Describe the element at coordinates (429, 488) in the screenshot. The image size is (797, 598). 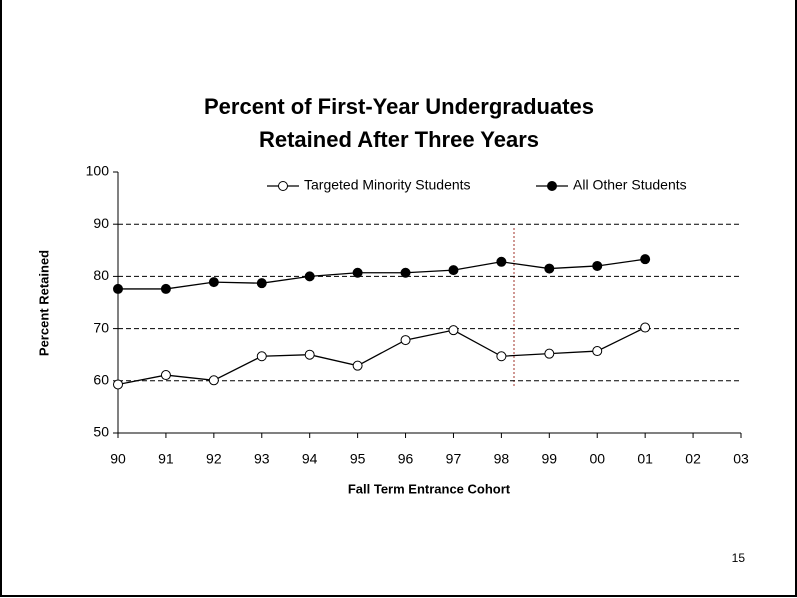
I see `x-axis-title: Fall Term Entrance Cohort` at that location.